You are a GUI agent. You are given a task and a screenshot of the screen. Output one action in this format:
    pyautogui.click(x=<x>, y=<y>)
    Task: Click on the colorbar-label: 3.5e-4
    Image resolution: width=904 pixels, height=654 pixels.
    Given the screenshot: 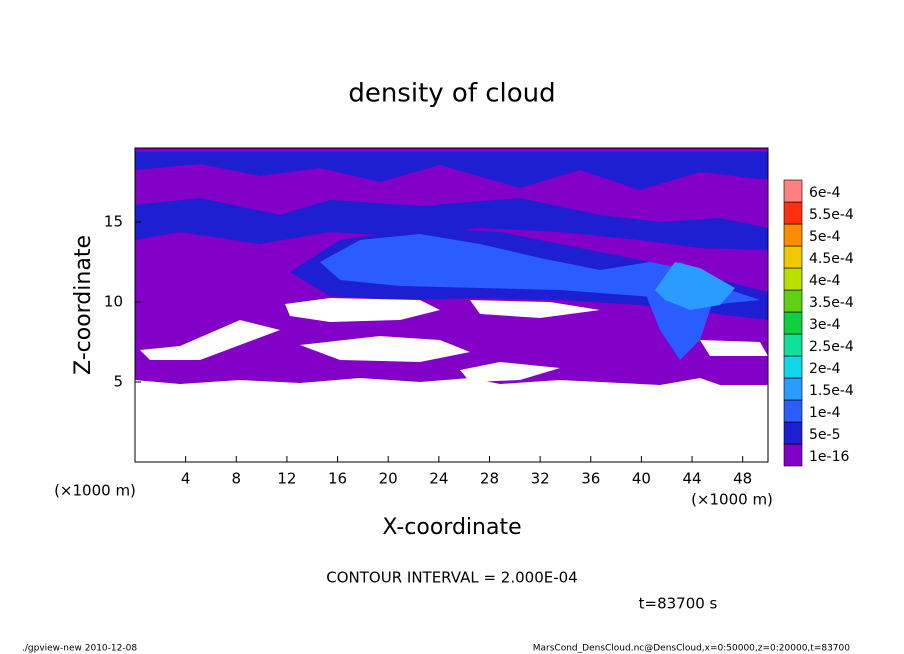 What is the action you would take?
    pyautogui.click(x=831, y=303)
    